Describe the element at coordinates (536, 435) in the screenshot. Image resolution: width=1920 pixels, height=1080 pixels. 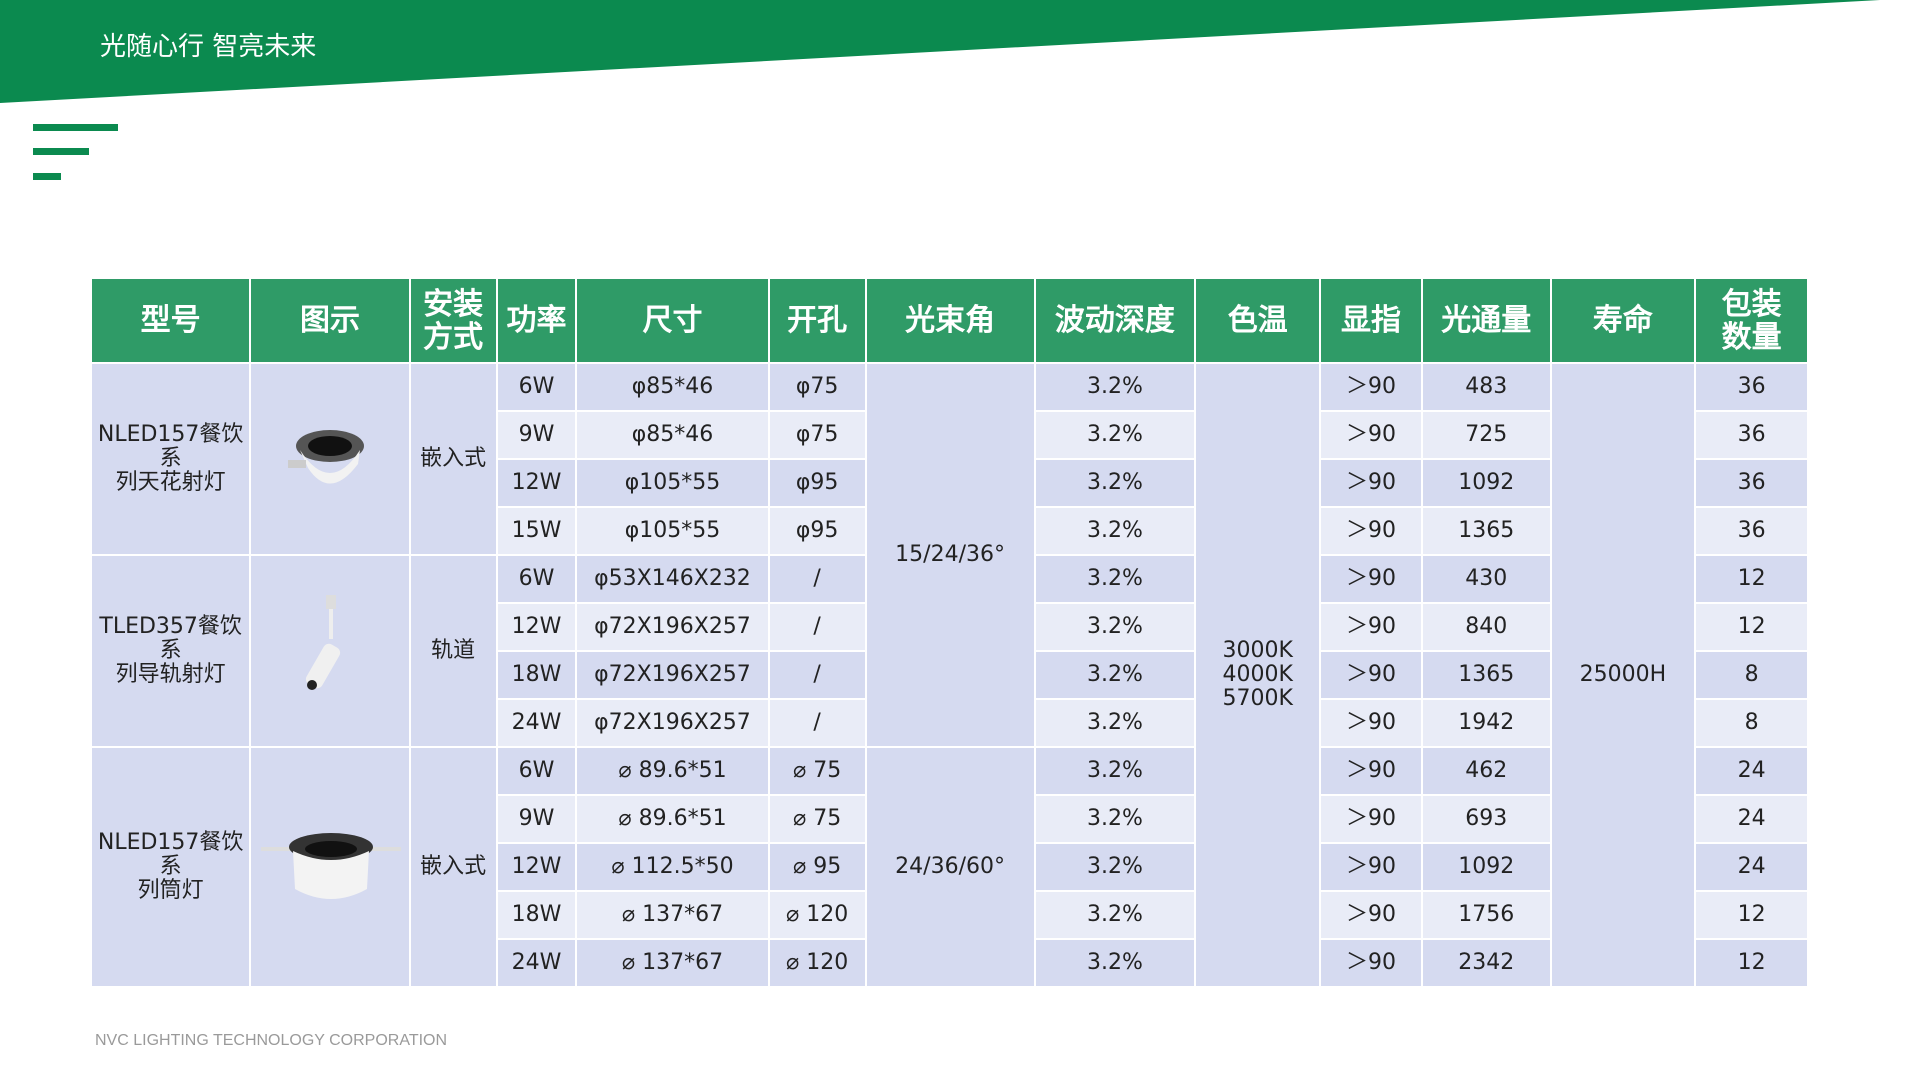
I see `table-cell: 9W` at that location.